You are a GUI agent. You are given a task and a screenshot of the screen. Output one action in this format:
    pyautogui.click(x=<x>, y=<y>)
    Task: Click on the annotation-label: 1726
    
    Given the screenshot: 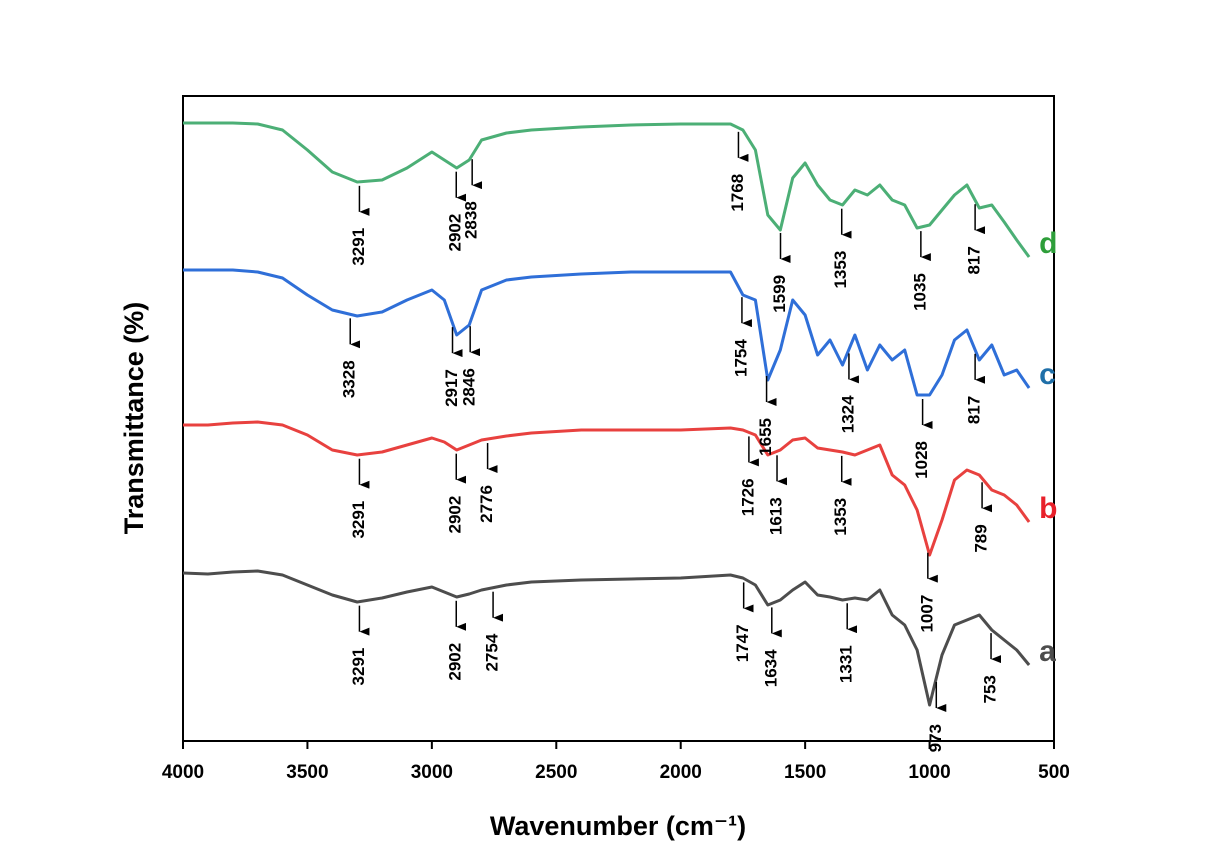 What is the action you would take?
    pyautogui.click(x=747, y=497)
    